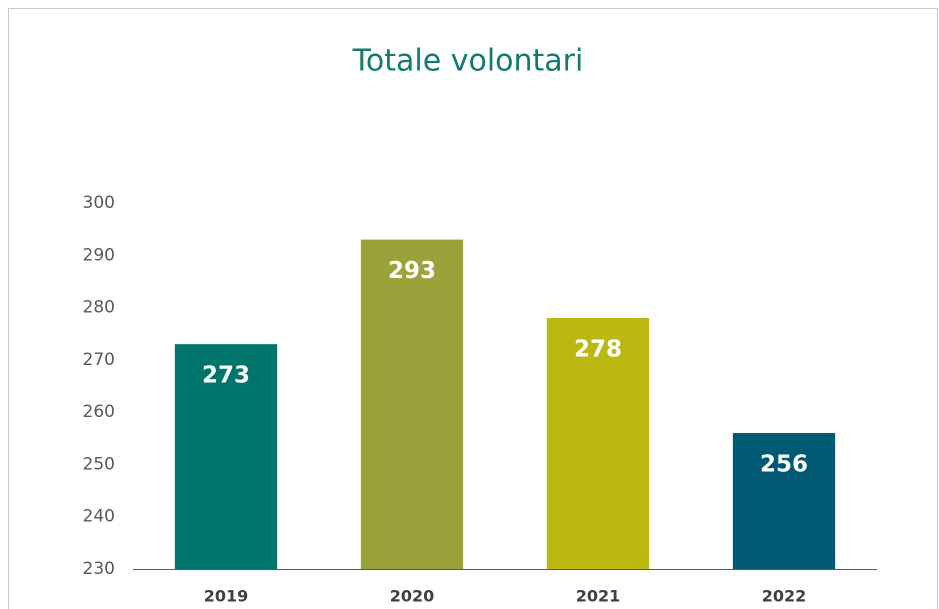 This screenshot has height=609, width=939. Describe the element at coordinates (99, 569) in the screenshot. I see `y-tick-label: 230` at that location.